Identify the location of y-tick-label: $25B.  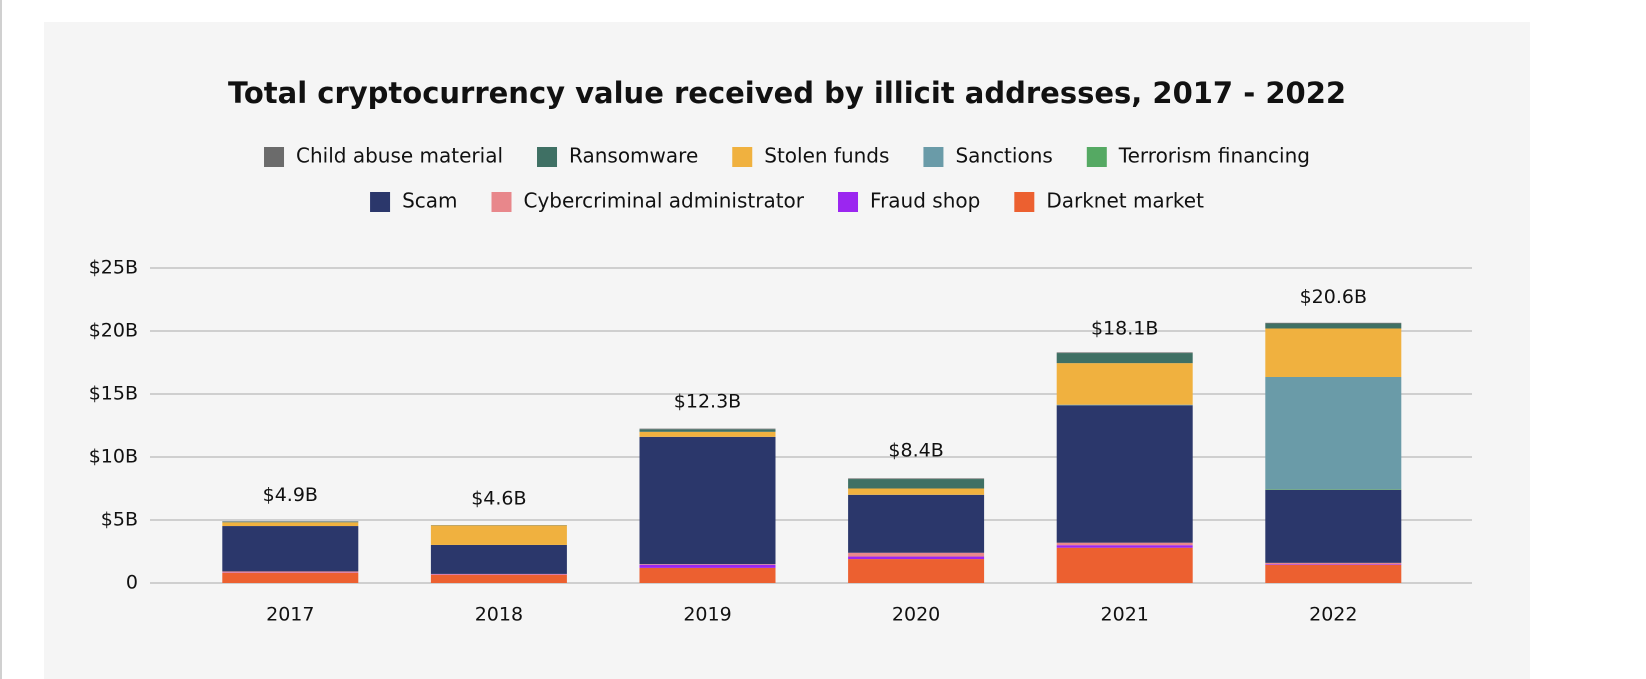
(113, 268).